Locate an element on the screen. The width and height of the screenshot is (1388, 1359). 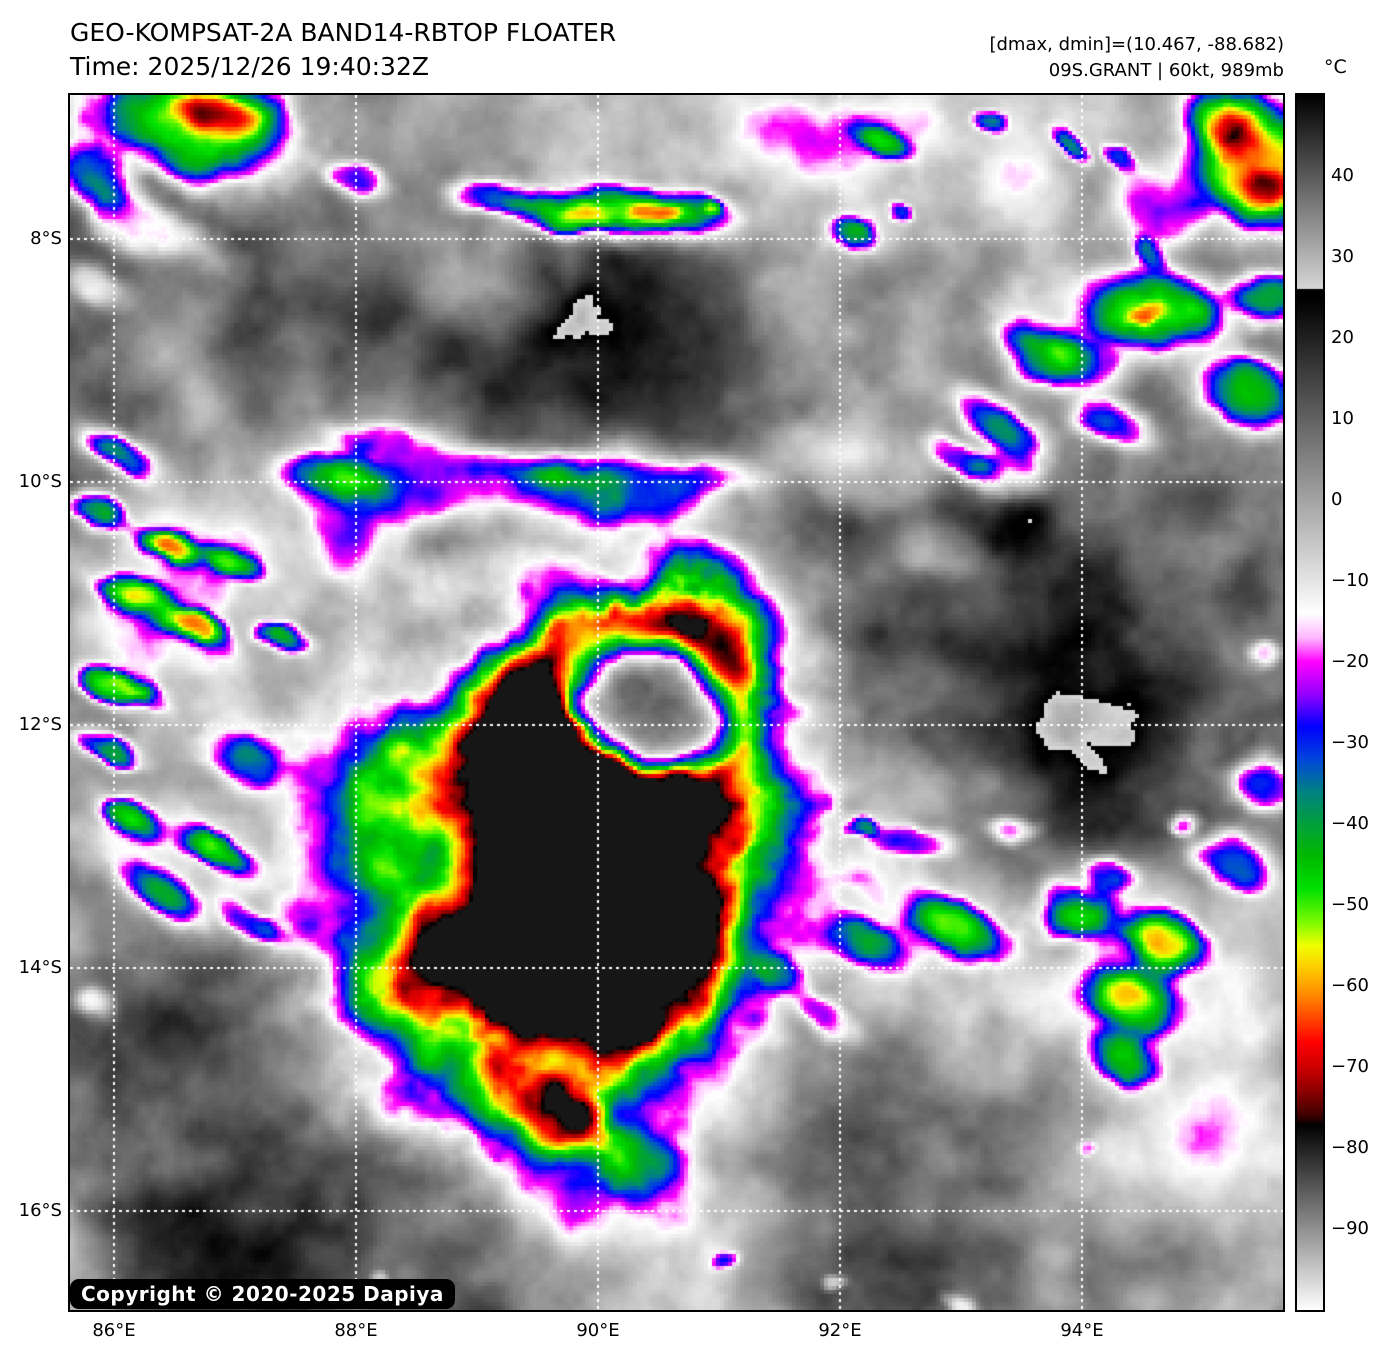
colorbar-tick-−10: −10 is located at coordinates (1350, 580).